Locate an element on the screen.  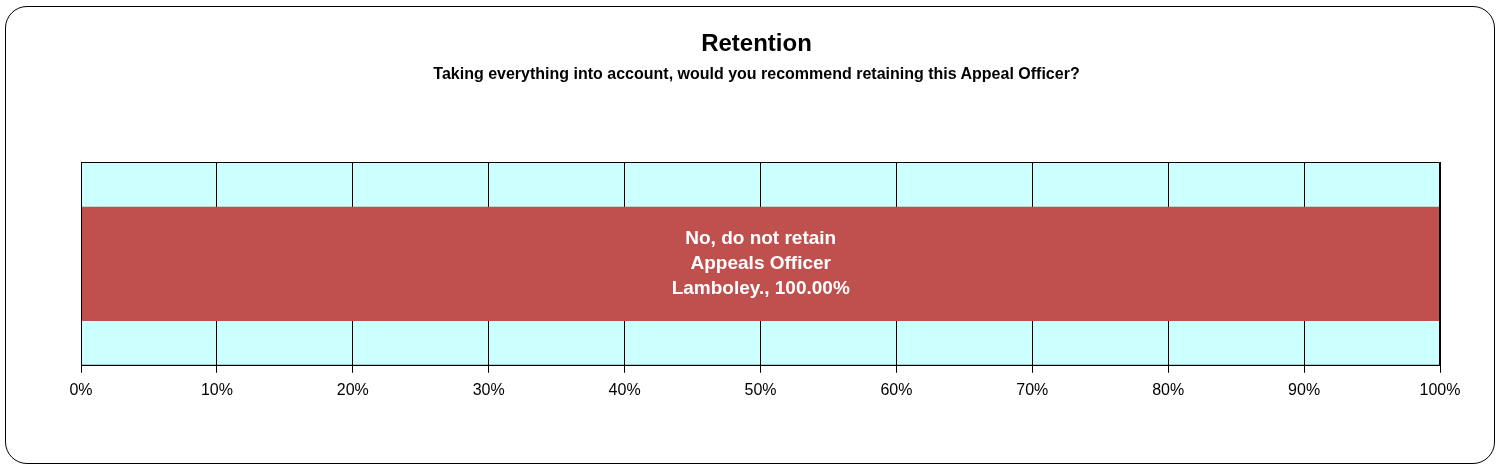
x-tick-label: 20% is located at coordinates (352, 389).